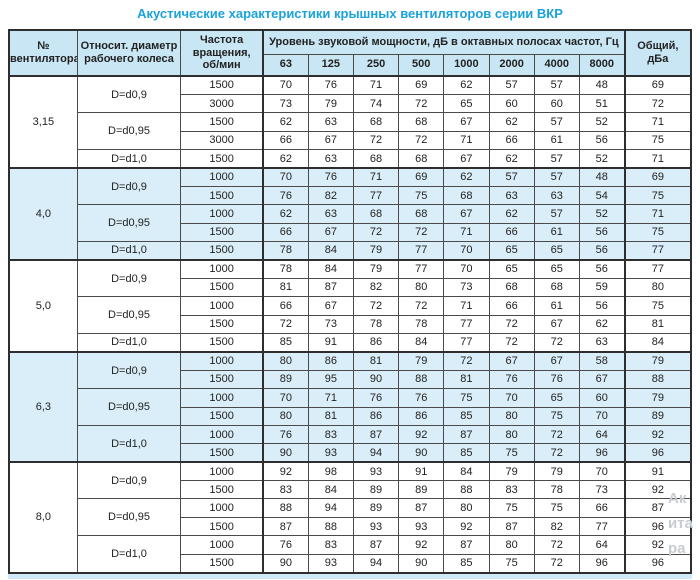 The width and height of the screenshot is (700, 580). I want to click on freq-header-1000: 1000, so click(466, 65).